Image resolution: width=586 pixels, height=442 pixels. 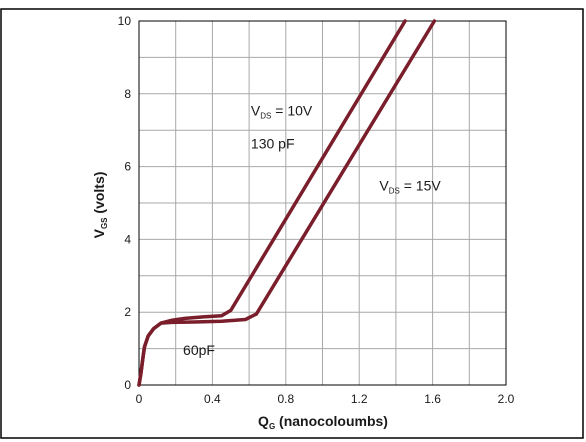 I want to click on x-axis-label: QG (nanocoloumbs), so click(x=323, y=422).